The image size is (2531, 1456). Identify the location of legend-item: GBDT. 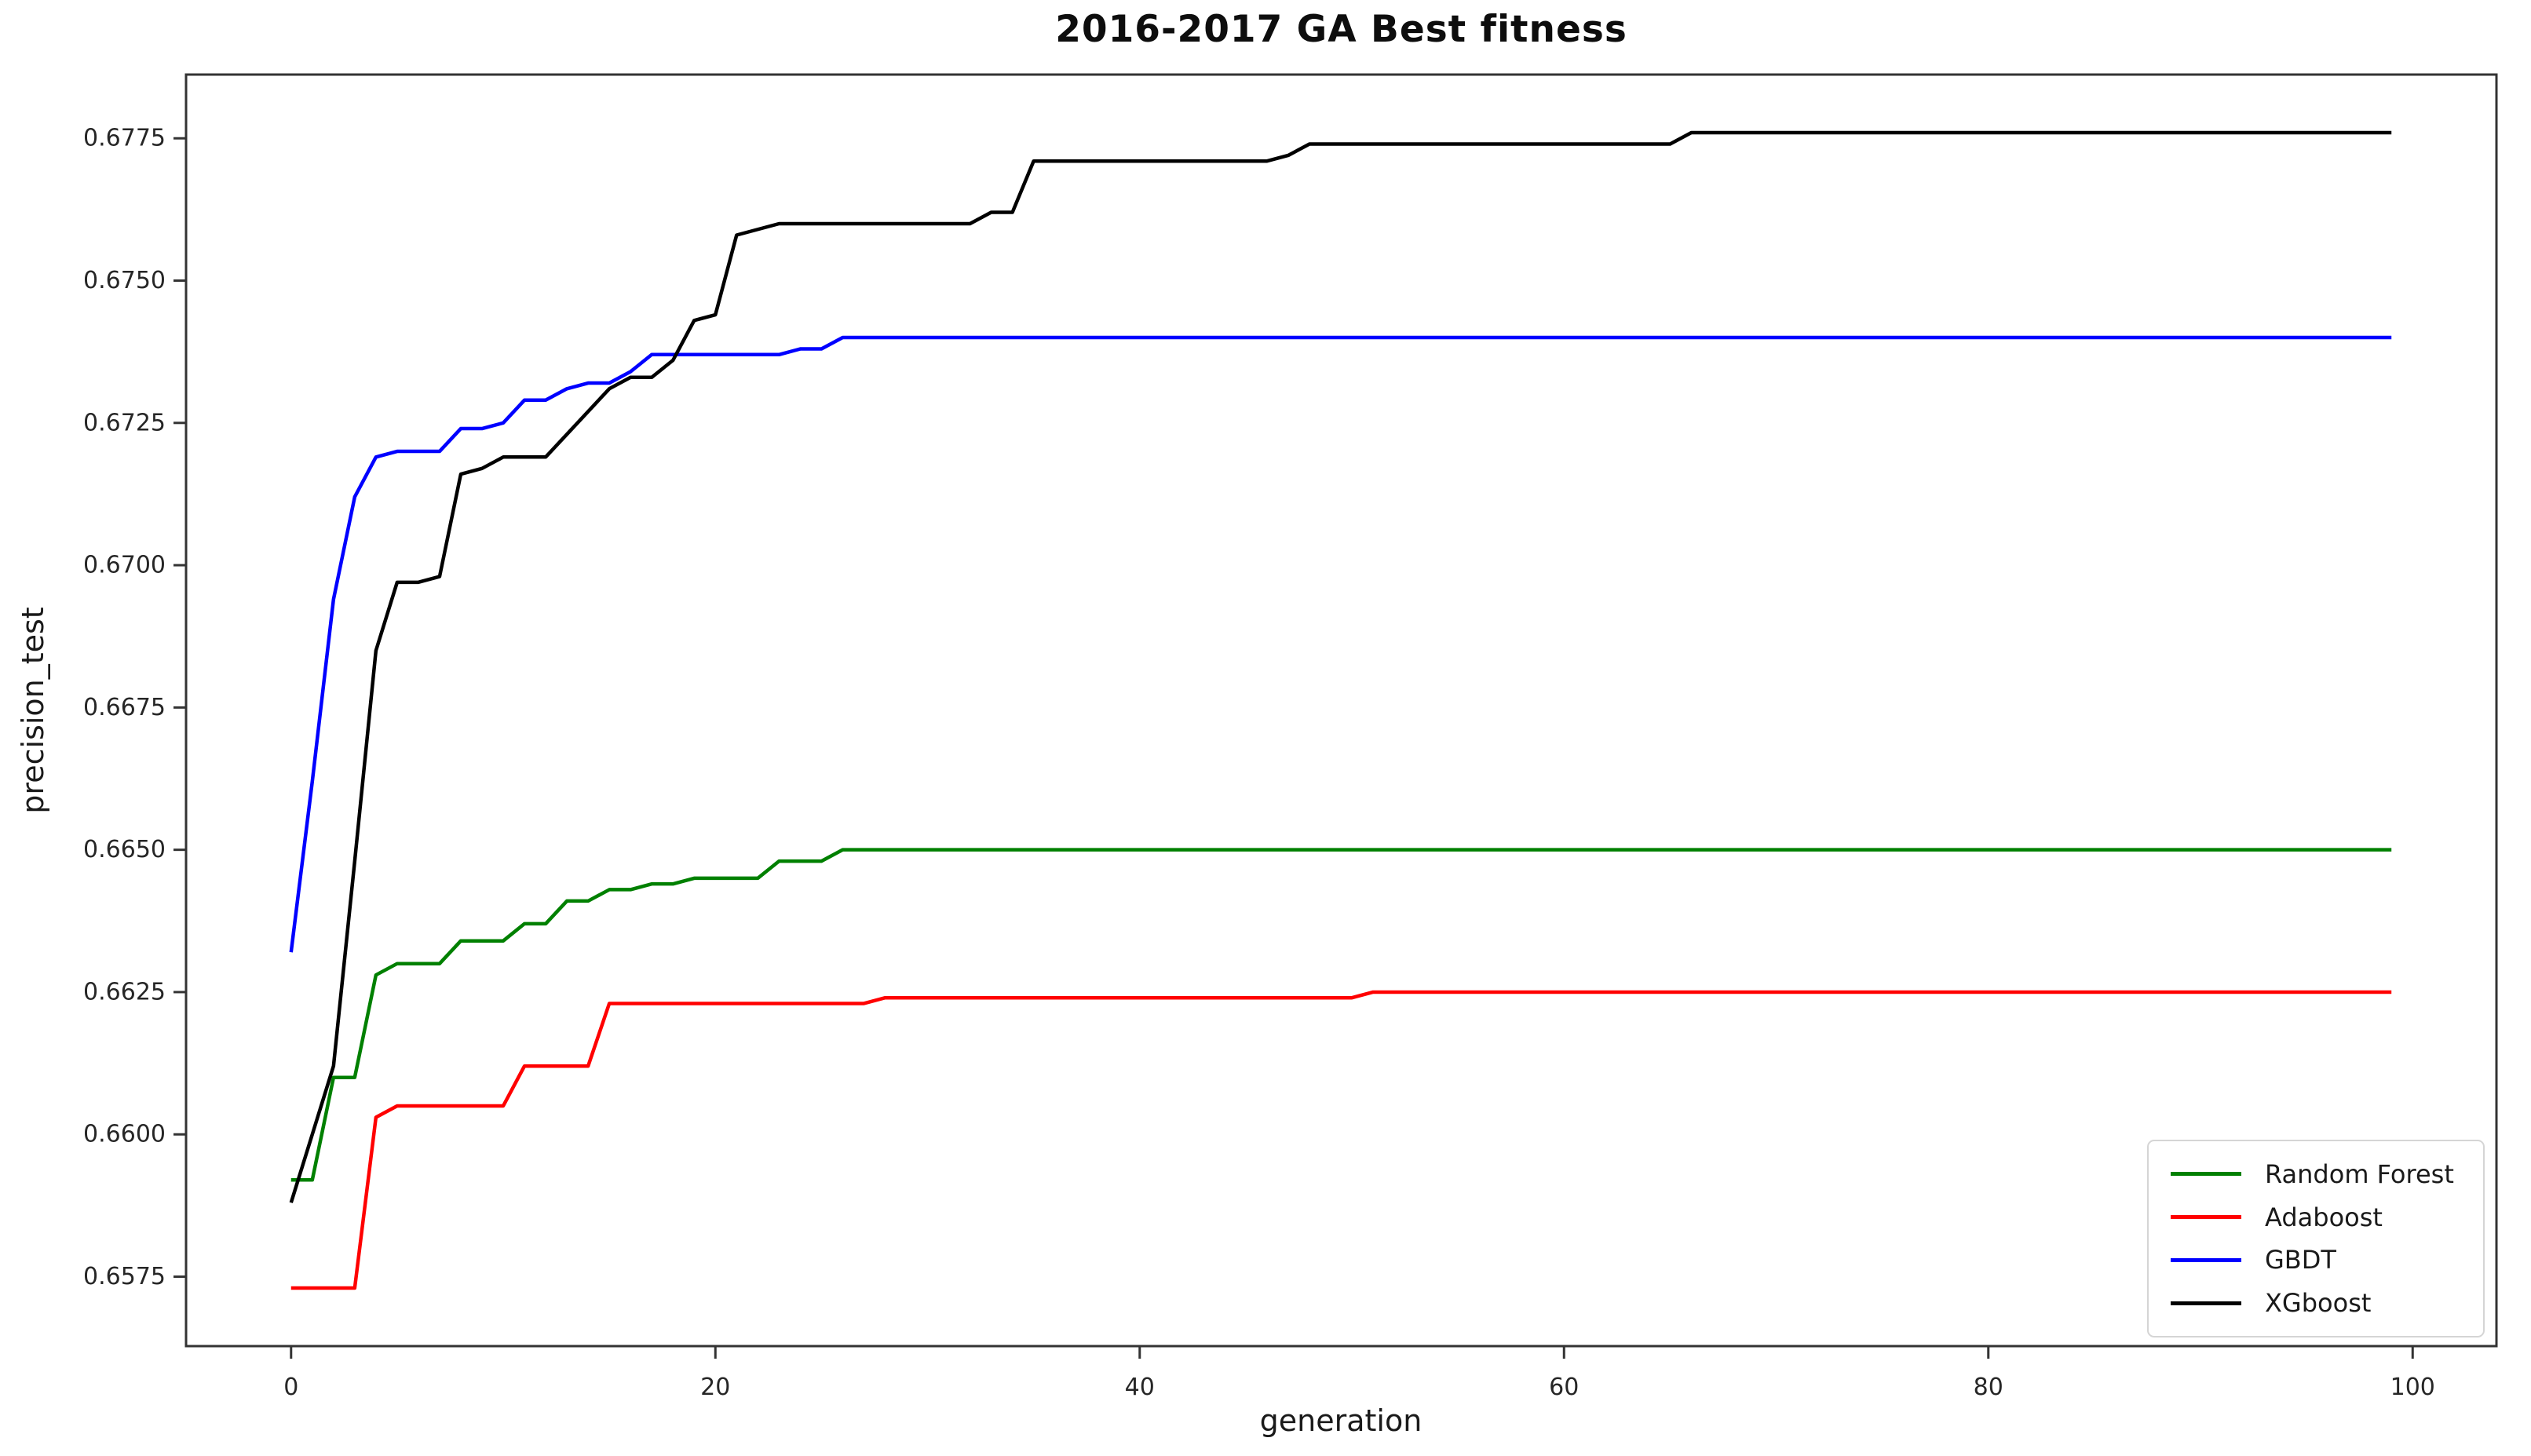
(2316, 1260).